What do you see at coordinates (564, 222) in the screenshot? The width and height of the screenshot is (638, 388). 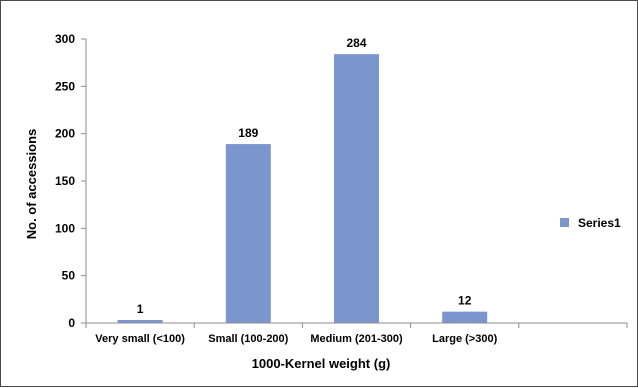 I see `legend-swatch` at bounding box center [564, 222].